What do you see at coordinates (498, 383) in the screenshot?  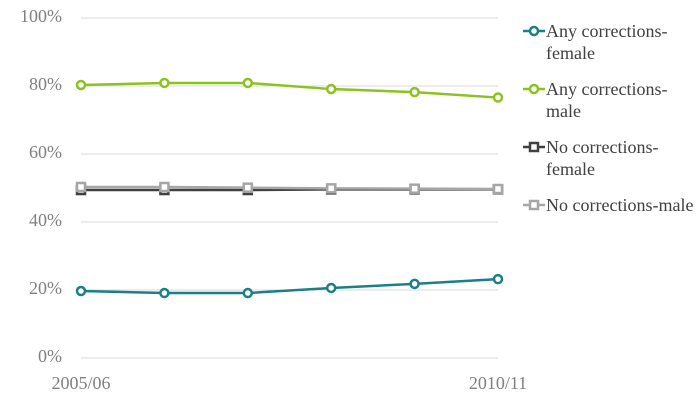 I see `x-tick-label: 2010/11` at bounding box center [498, 383].